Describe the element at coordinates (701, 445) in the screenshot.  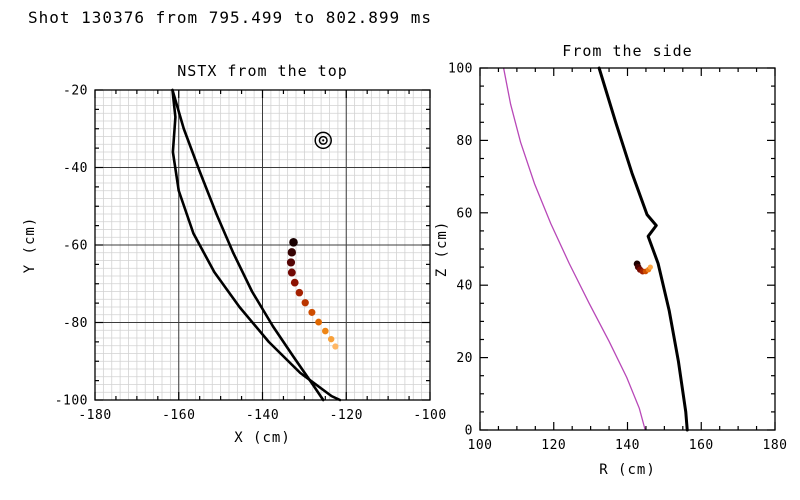
I see `x-tick-label: 160` at that location.